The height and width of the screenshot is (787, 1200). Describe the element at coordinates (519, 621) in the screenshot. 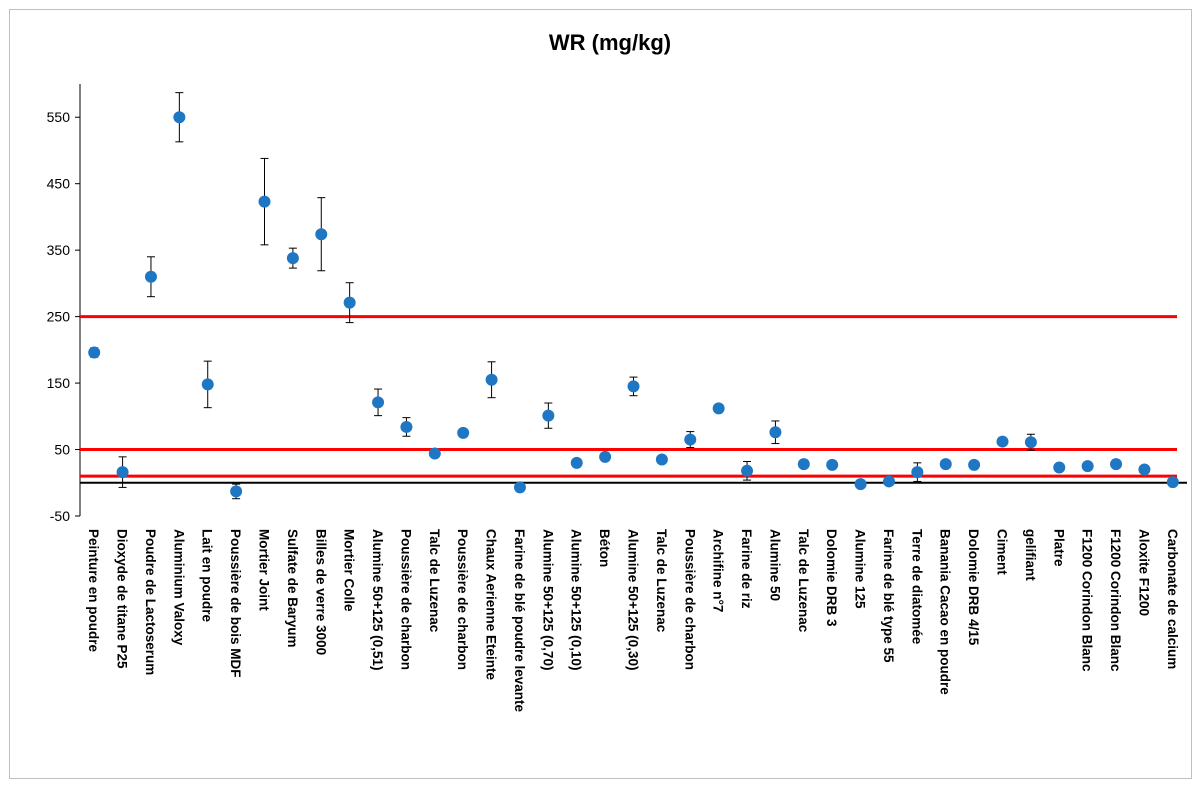

I see `x-tick-label: Farine de blé poudre levante` at that location.